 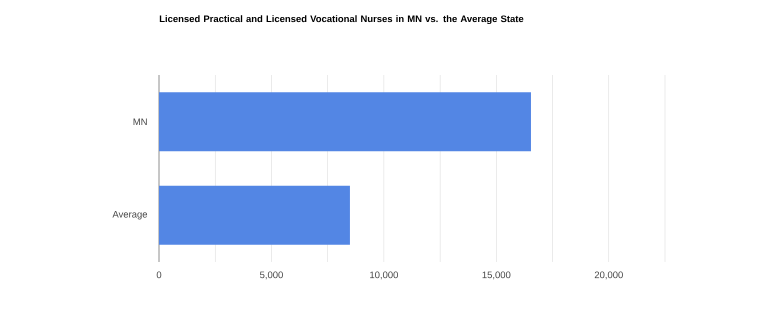 What do you see at coordinates (159, 274) in the screenshot?
I see `x-tick-label: 0` at bounding box center [159, 274].